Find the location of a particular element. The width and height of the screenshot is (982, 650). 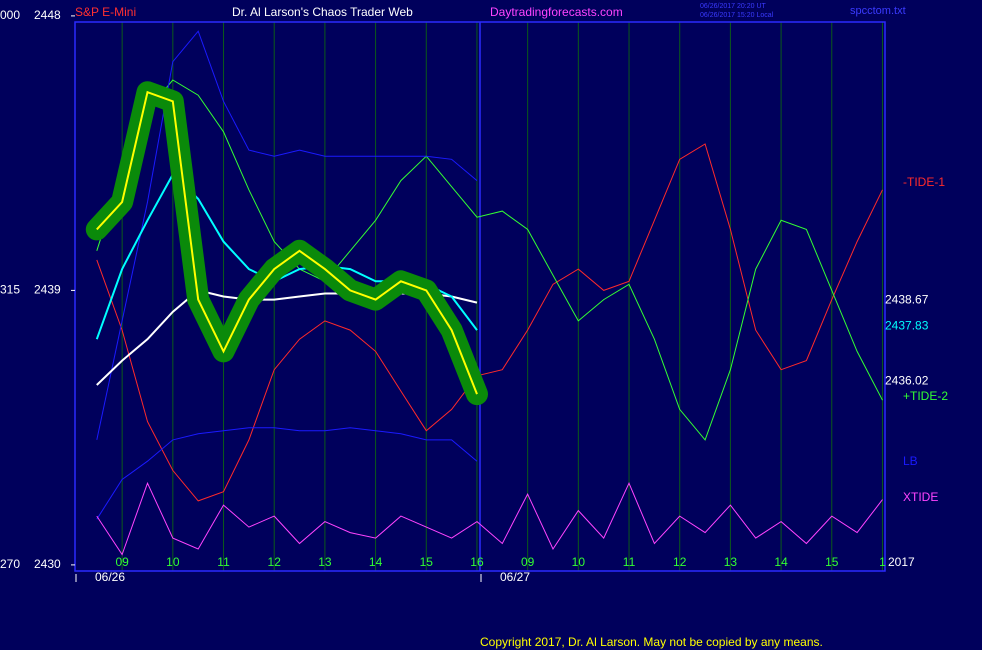

clipped-label: 315 is located at coordinates (10, 290).